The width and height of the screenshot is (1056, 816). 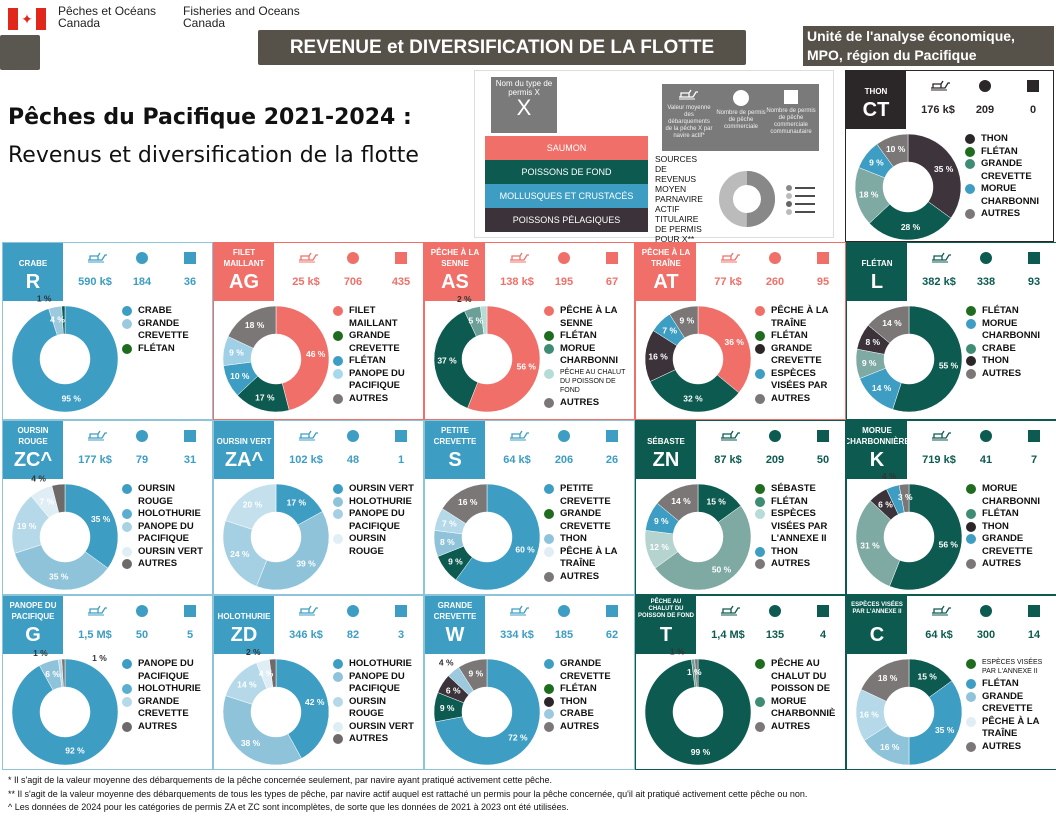 What do you see at coordinates (107, 17) in the screenshot?
I see `org-name-fr: Pêches et Océans Canada` at bounding box center [107, 17].